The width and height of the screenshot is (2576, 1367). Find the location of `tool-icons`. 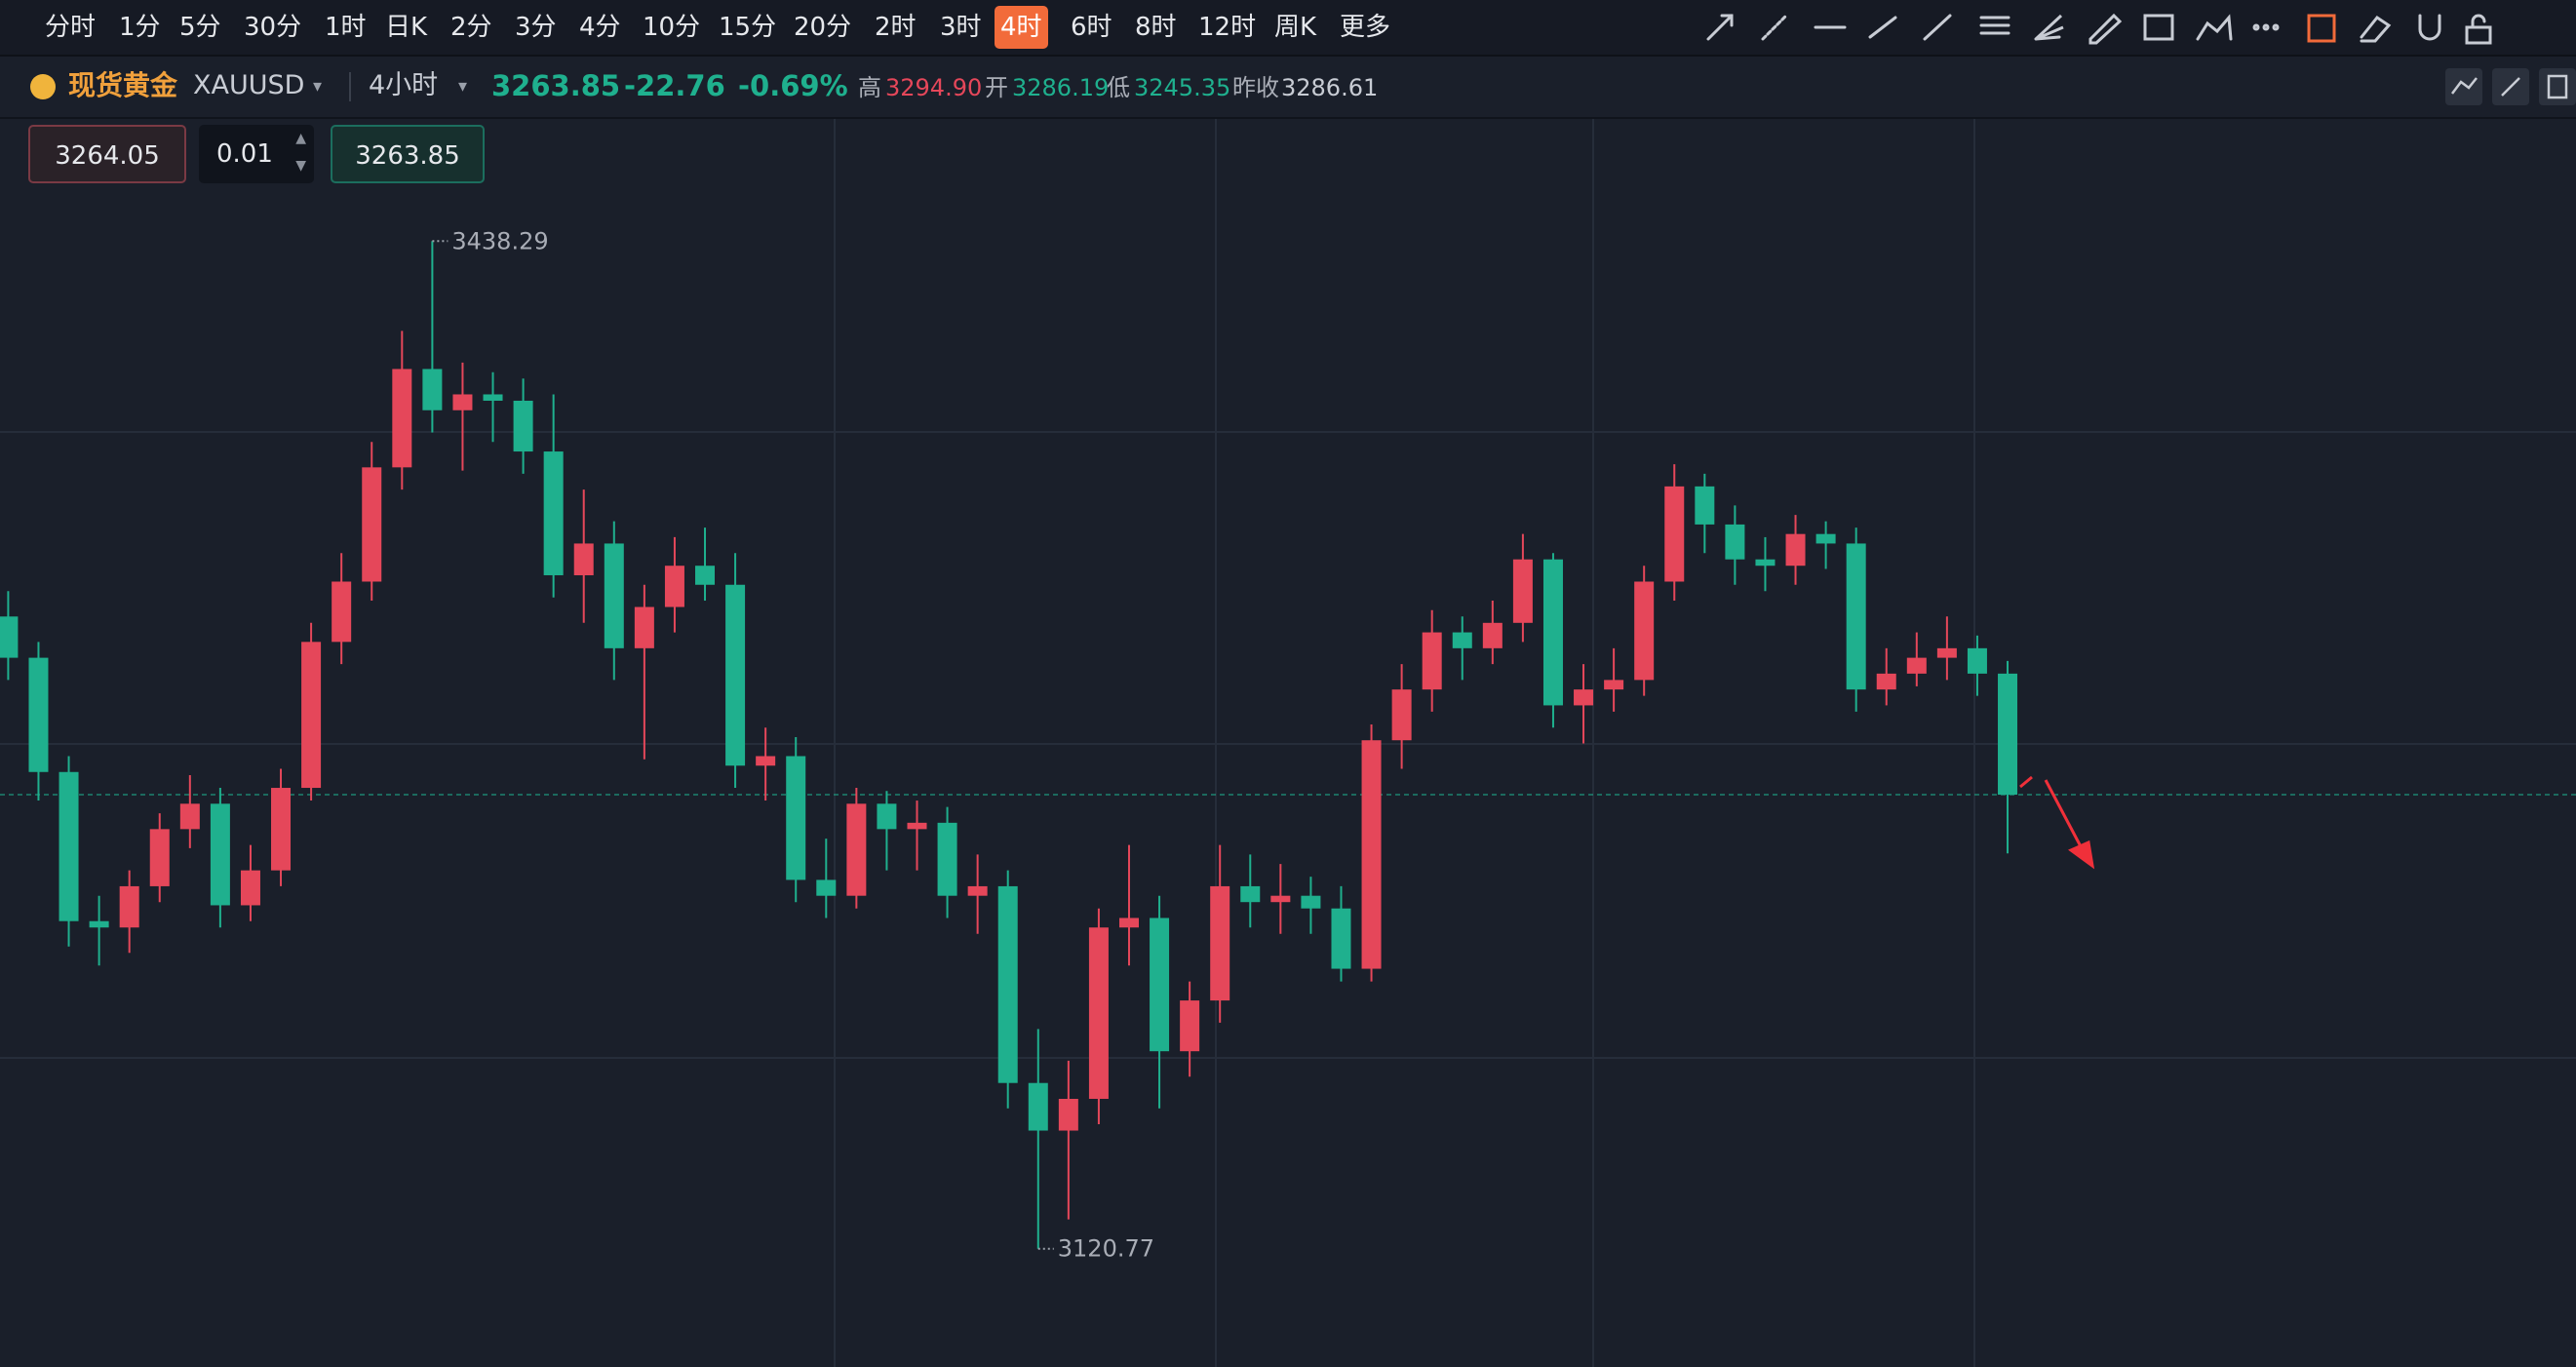

tool-icons is located at coordinates (2099, 29).